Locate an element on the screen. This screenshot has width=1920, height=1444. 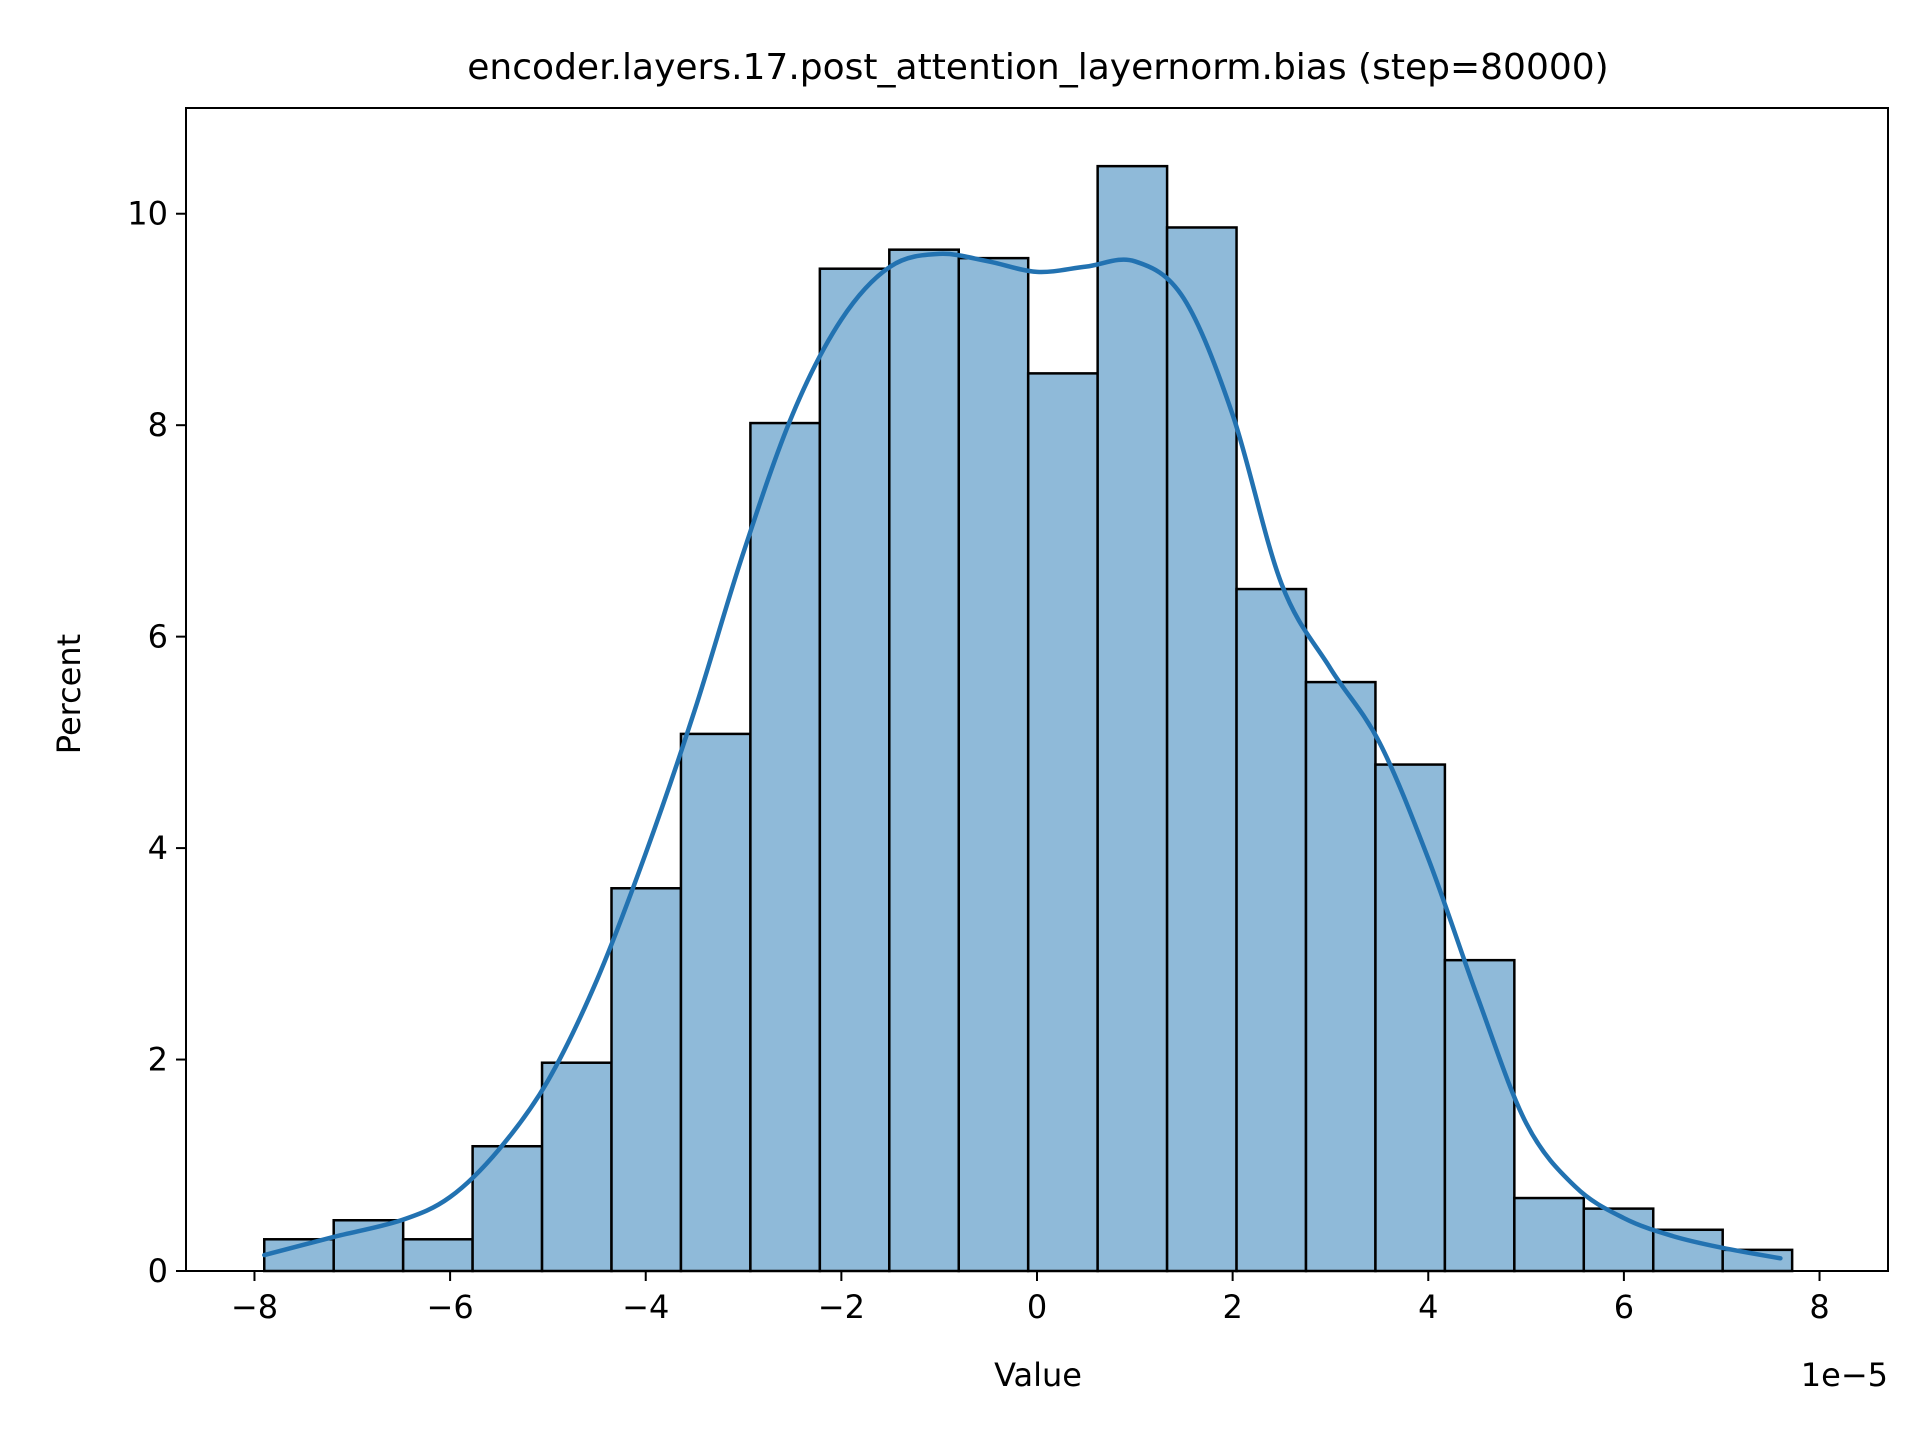
x-axis-ticks: −8 −6 −4 −2 0 2 4 6 8 is located at coordinates (1030, 1298).